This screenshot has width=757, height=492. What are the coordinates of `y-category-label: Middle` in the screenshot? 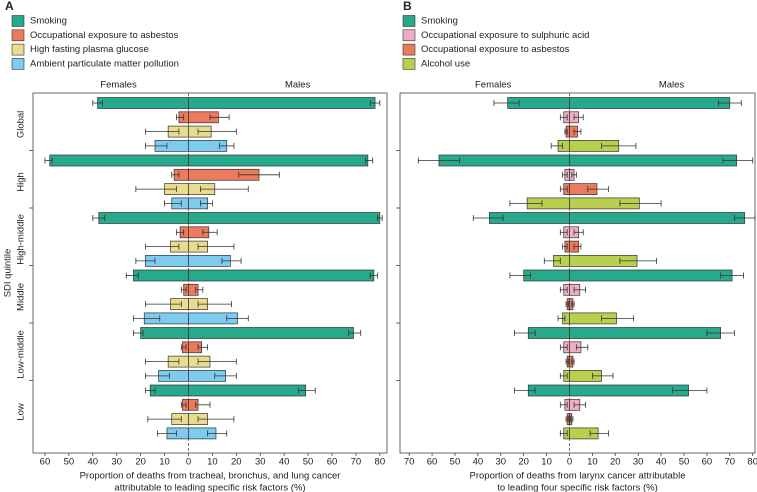 It's located at (21, 297).